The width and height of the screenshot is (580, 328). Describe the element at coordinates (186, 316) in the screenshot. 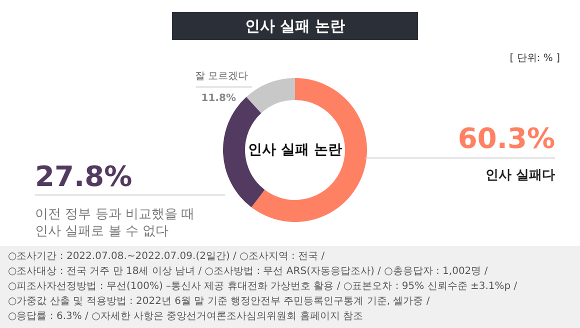

I see `text: ○응답률 : 6.3% / ○자세한 사항은 중앙선거여론조사심의위원회 홈페이지 참조` at that location.